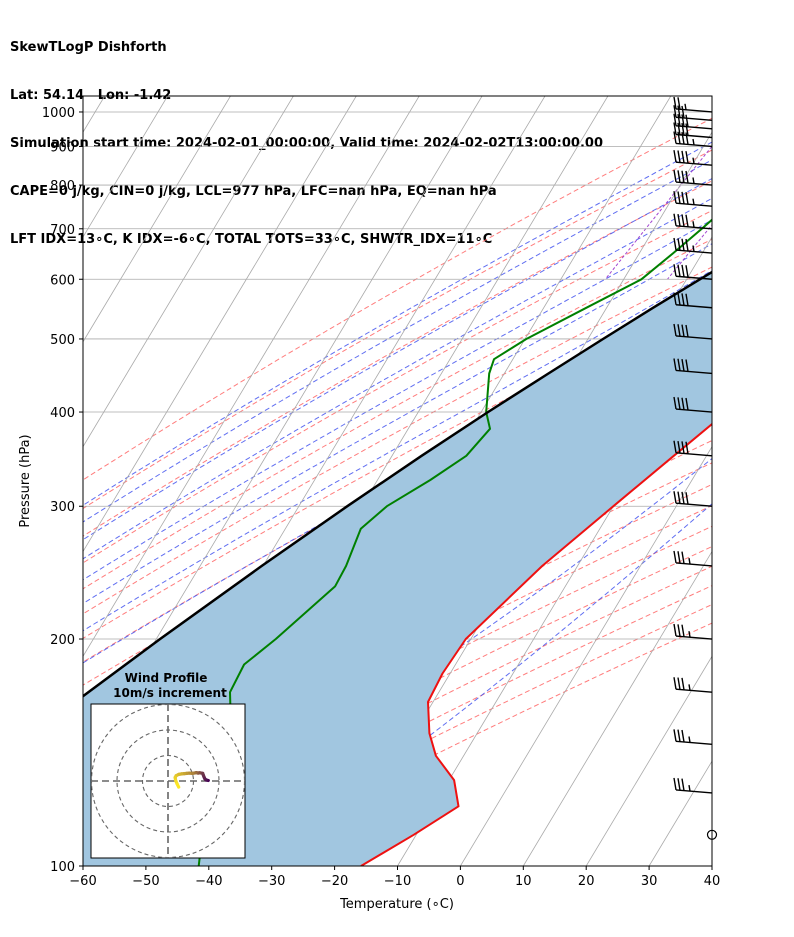 The height and width of the screenshot is (937, 794). I want to click on x-tick-label: 30, so click(649, 881).